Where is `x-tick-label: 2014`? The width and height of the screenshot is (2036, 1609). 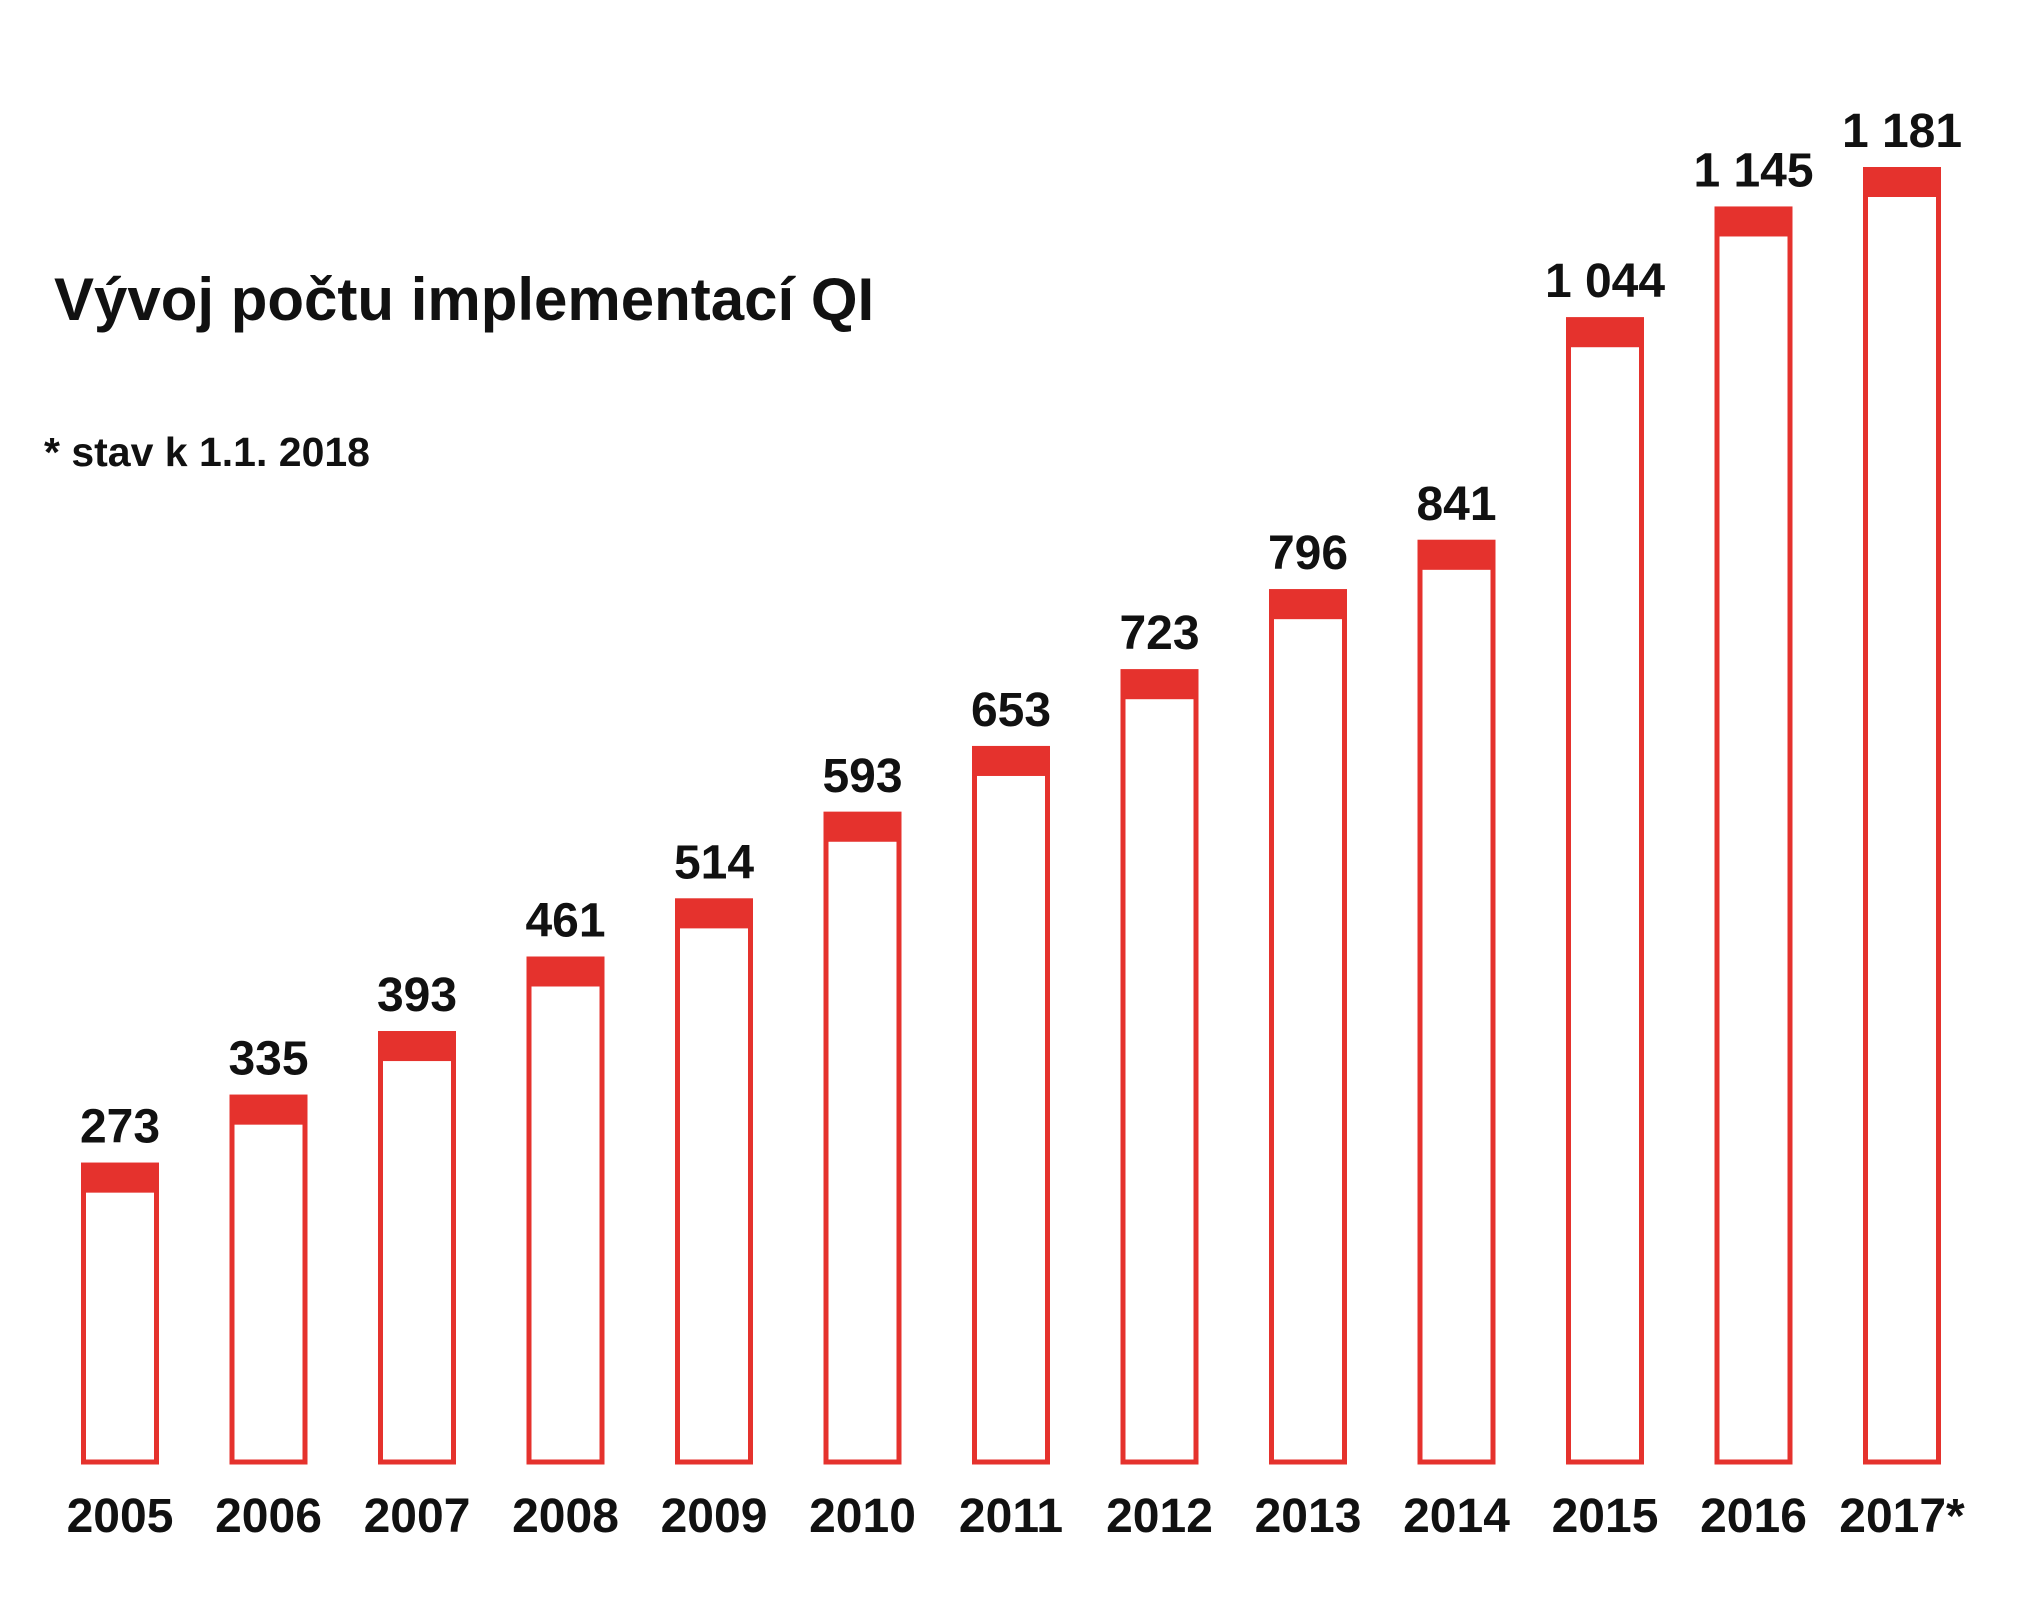 x-tick-label: 2014 is located at coordinates (1456, 1516).